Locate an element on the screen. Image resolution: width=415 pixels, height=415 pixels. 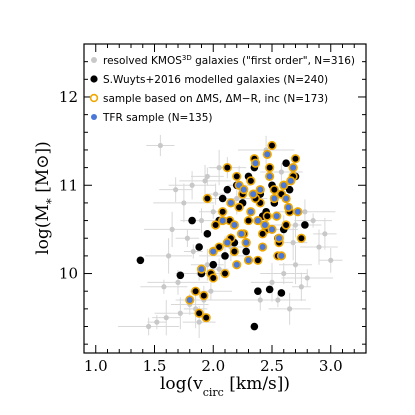
x-tick-label: 2.5 is located at coordinates (272, 366).